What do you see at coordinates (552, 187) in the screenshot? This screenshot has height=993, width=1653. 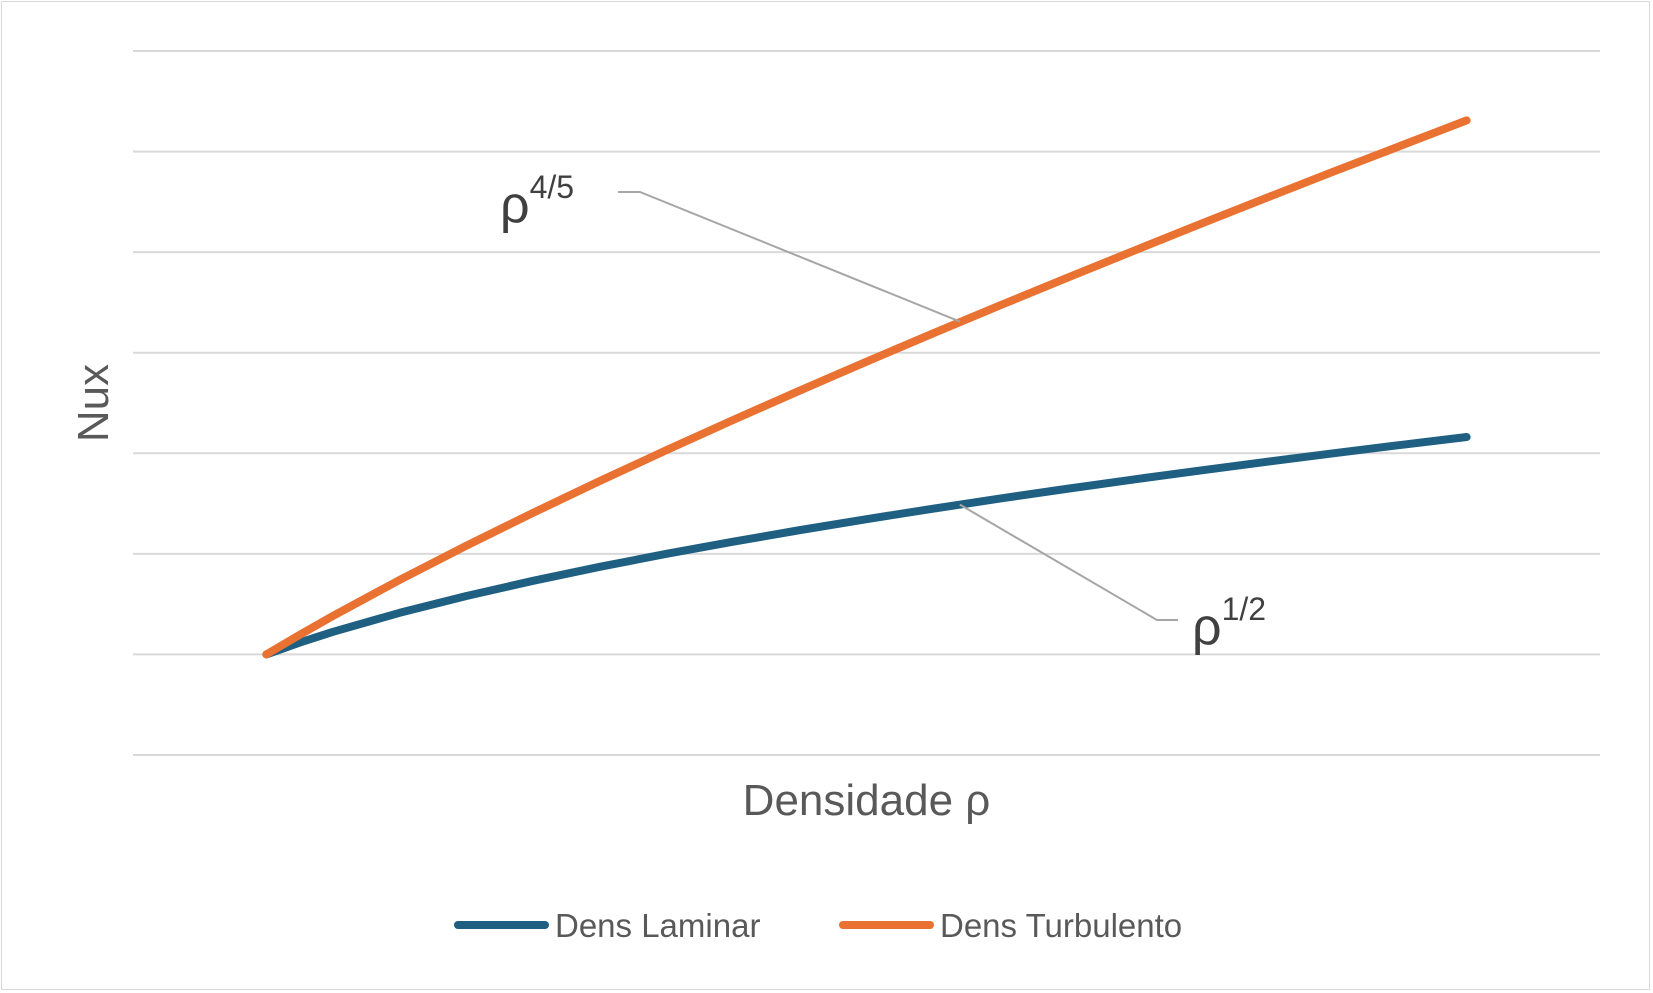 I see `annotation-exponent: 4/5` at bounding box center [552, 187].